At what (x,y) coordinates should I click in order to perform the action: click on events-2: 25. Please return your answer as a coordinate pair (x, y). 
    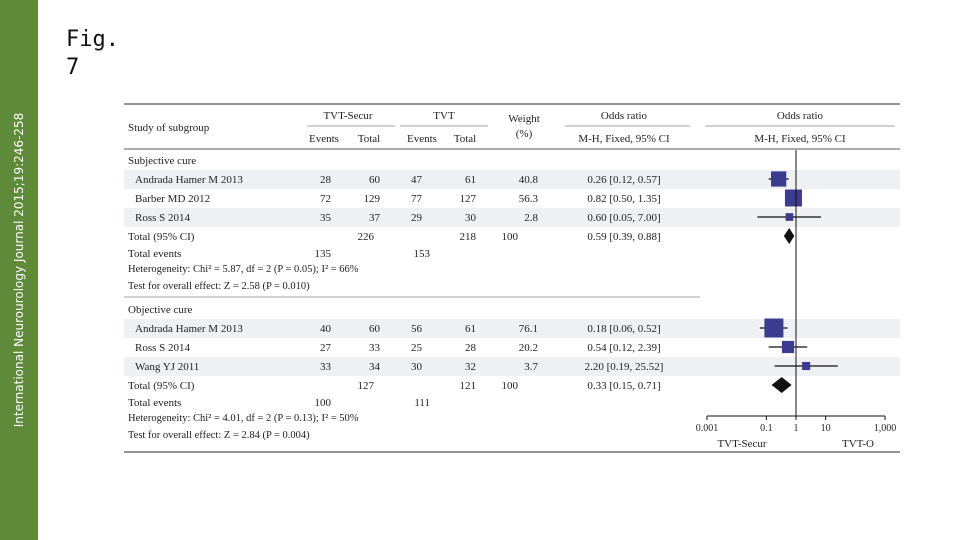
    Looking at the image, I should click on (417, 348).